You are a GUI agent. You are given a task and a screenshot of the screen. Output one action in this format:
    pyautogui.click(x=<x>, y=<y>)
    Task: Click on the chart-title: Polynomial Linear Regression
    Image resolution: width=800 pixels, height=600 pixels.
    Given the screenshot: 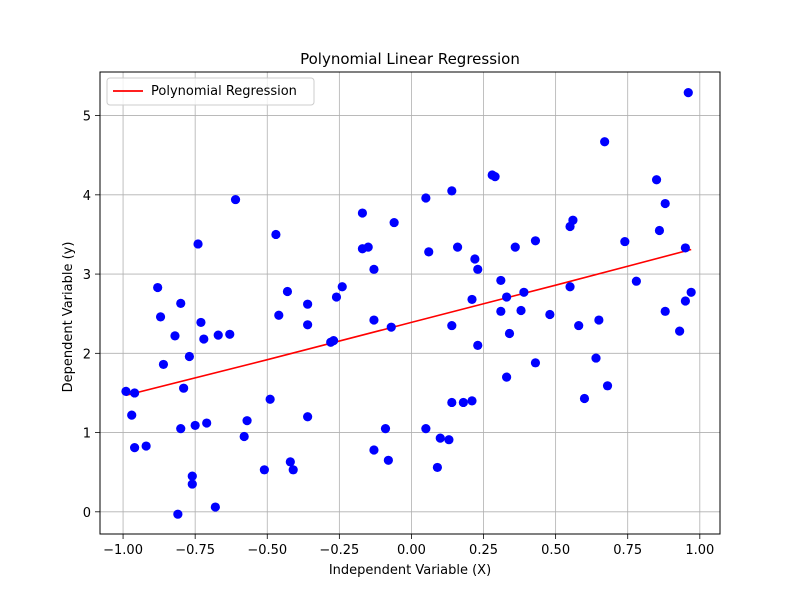 What is the action you would take?
    pyautogui.click(x=410, y=59)
    